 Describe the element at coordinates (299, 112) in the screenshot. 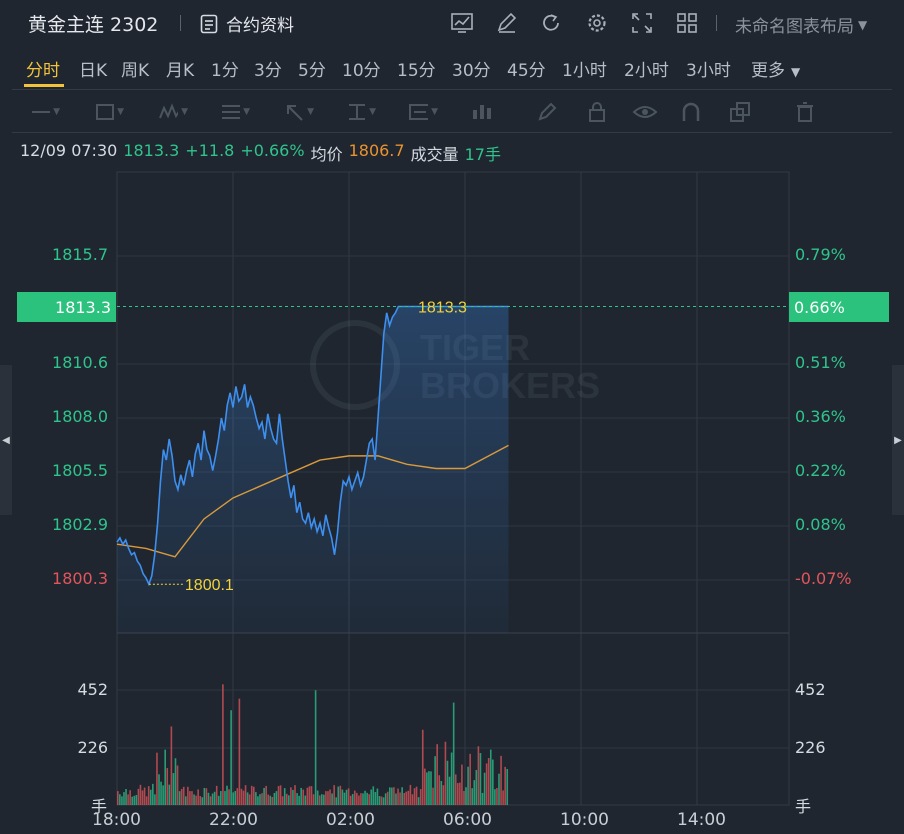

I see `arrow-tool-icon: ▼` at that location.